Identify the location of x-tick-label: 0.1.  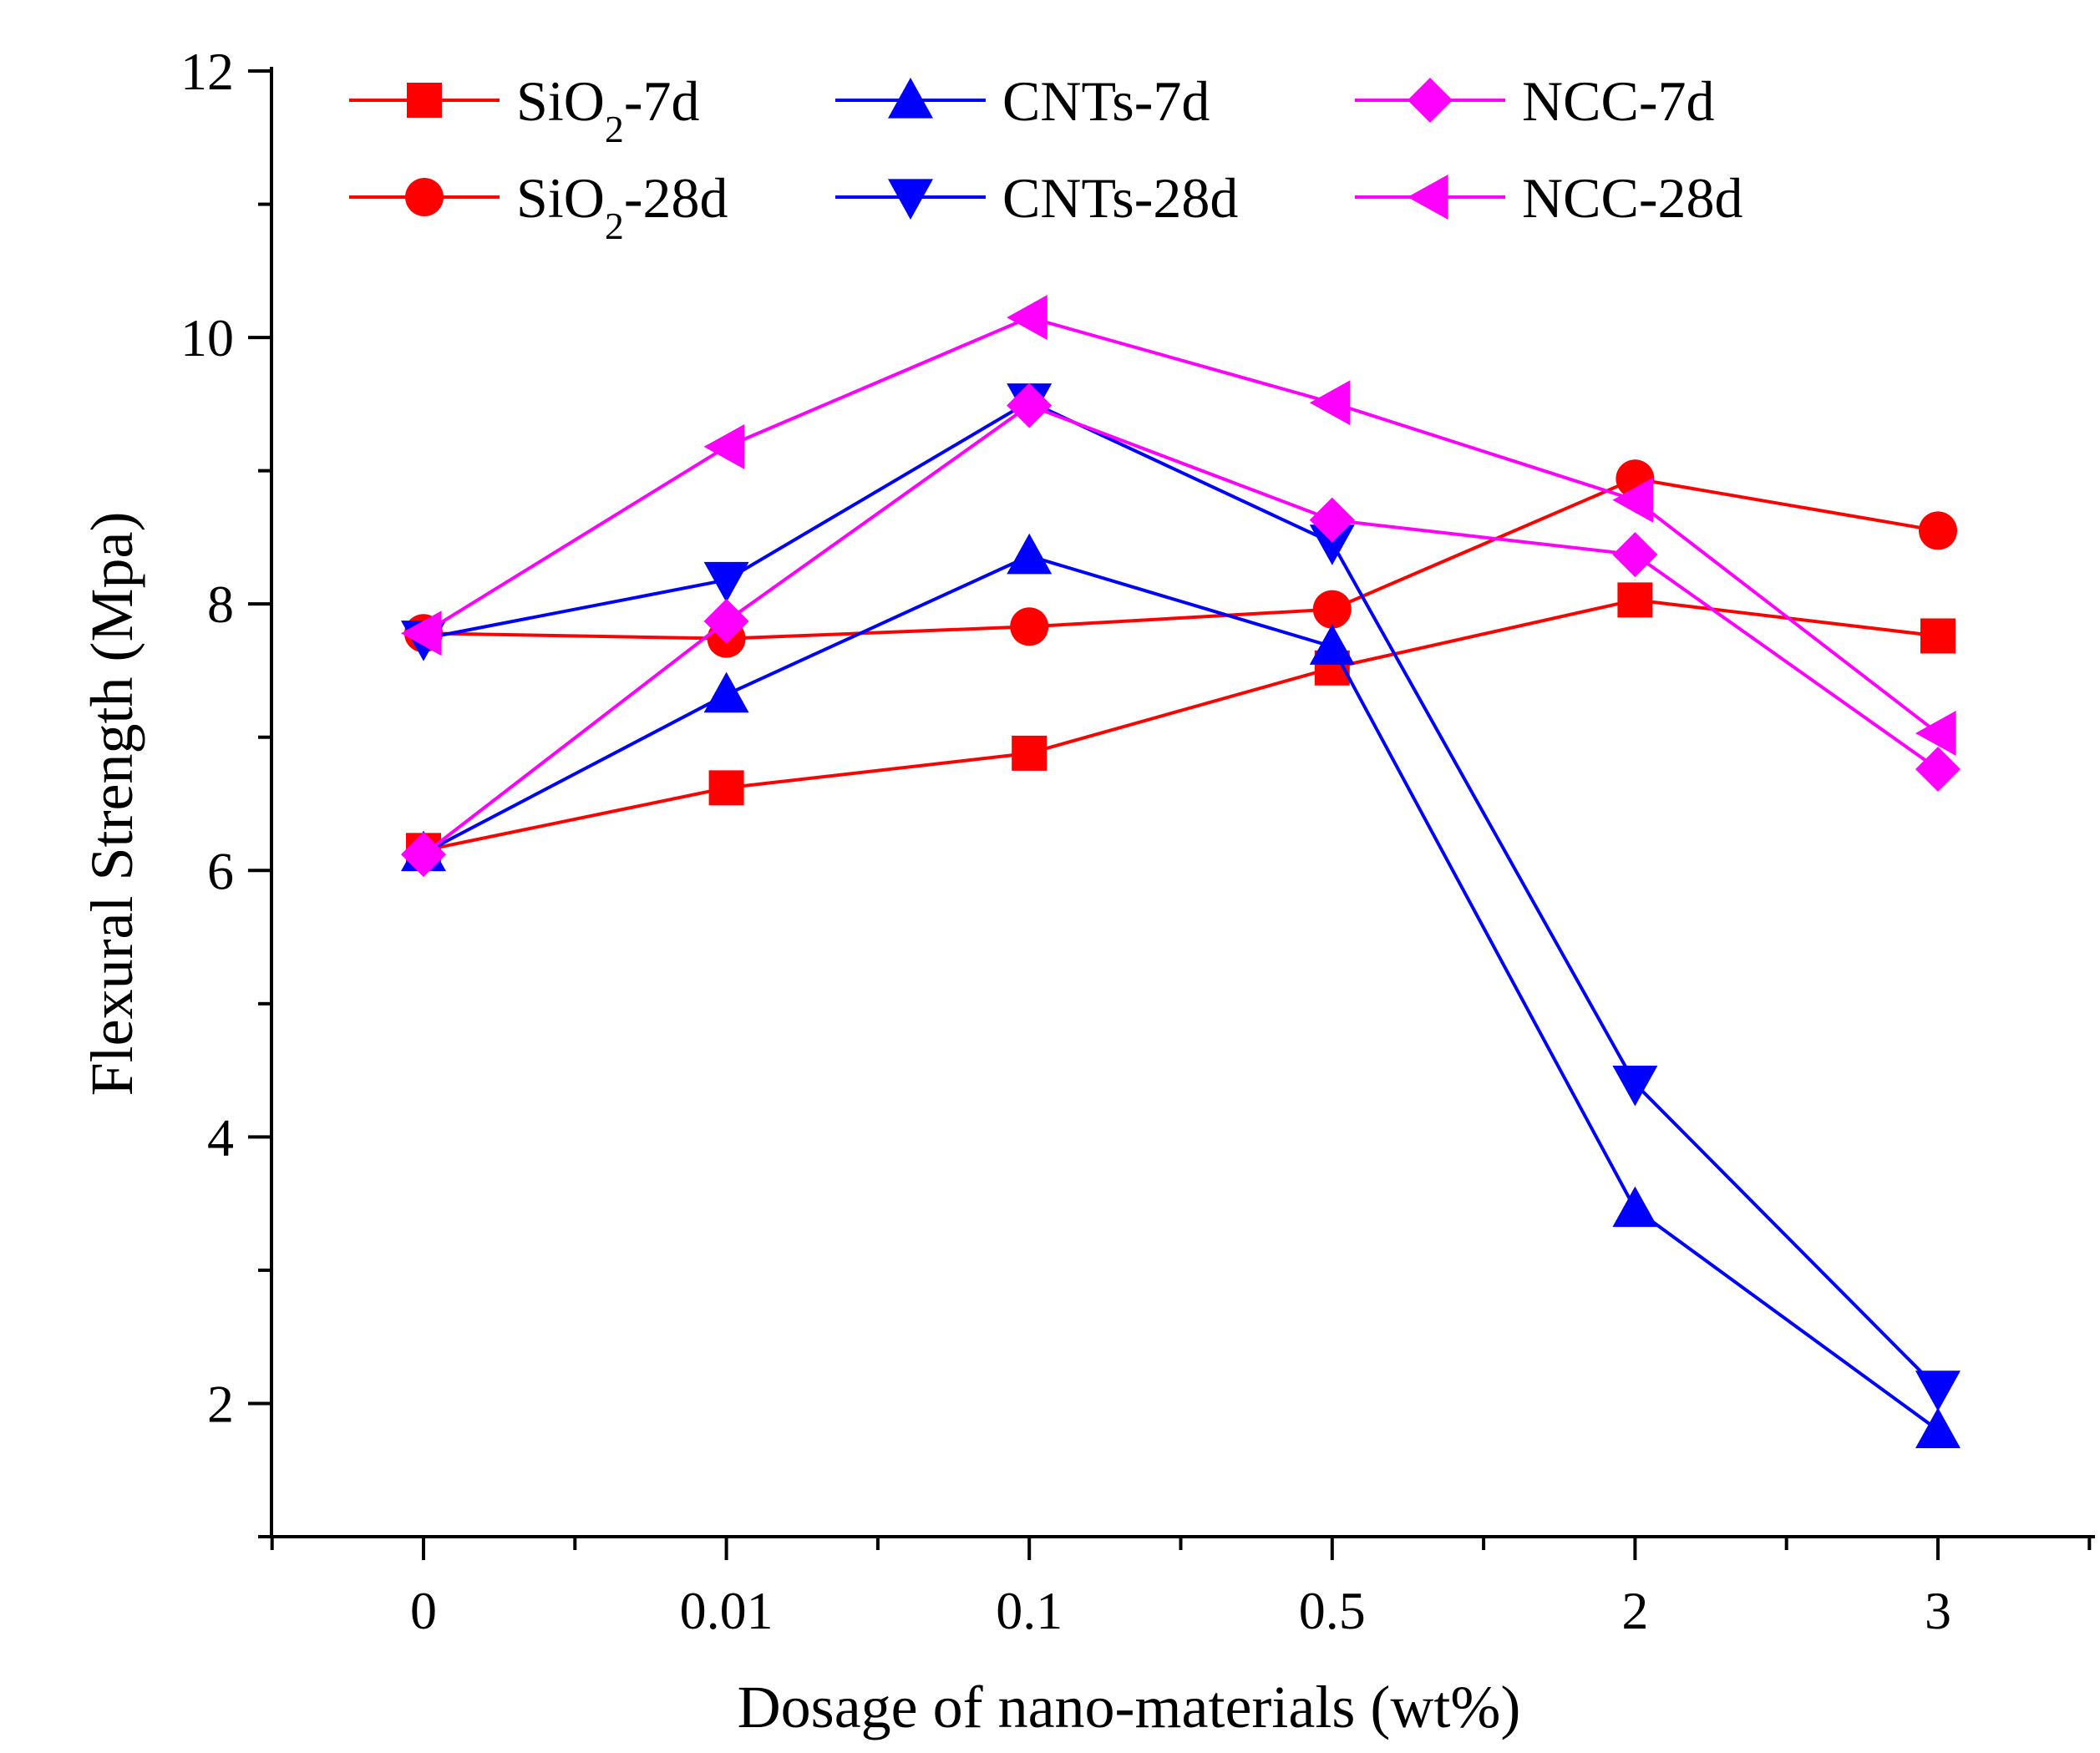
(1029, 1611).